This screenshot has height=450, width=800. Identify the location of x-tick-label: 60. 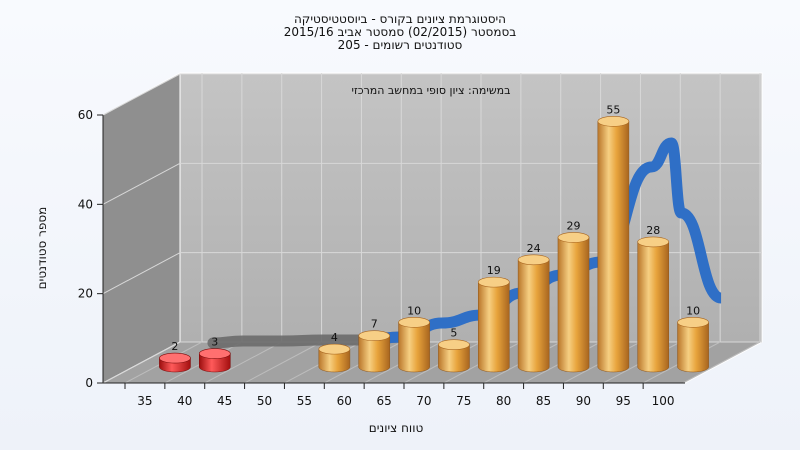
(344, 401).